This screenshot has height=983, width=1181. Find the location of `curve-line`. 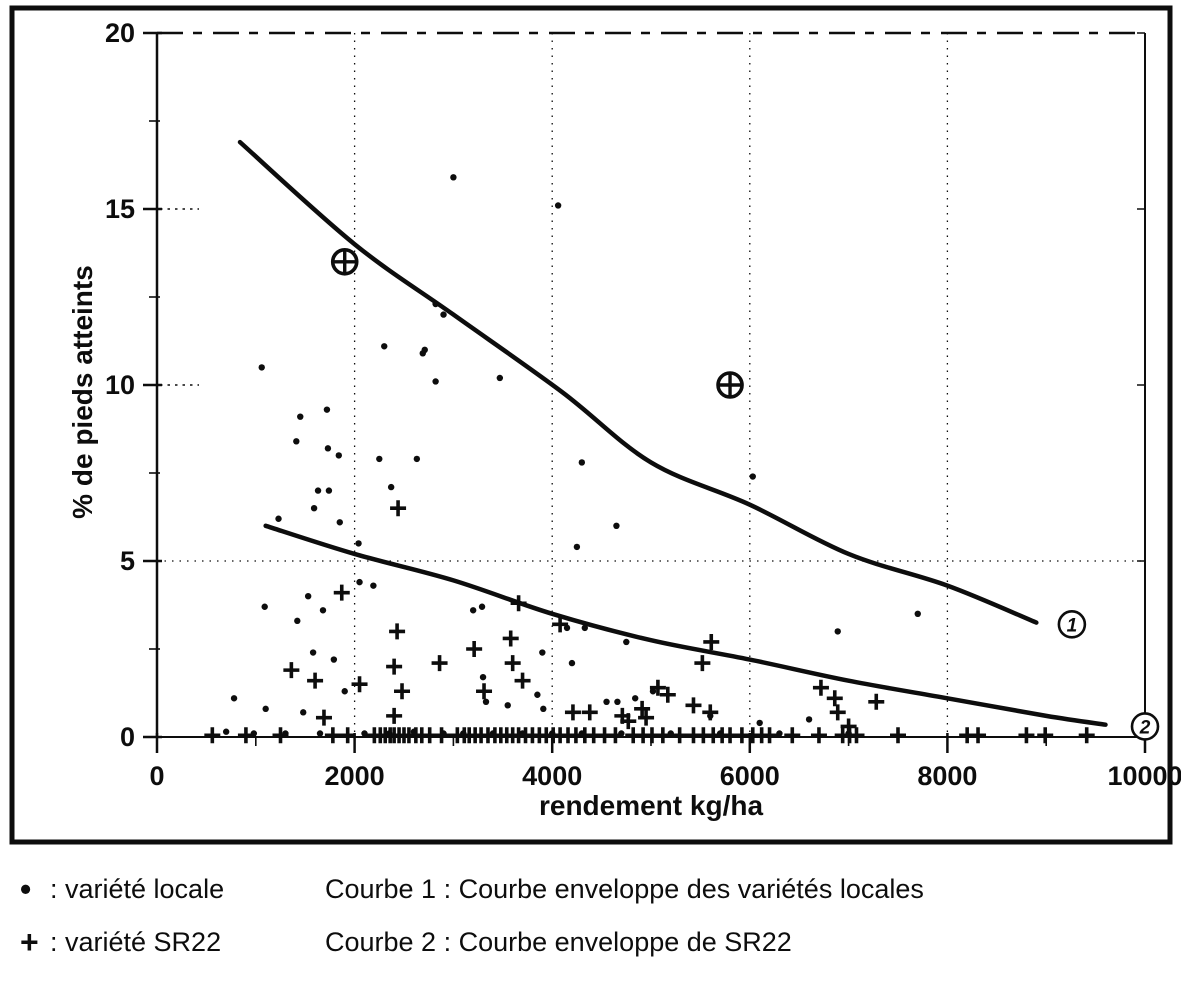

curve-line is located at coordinates (685, 625).